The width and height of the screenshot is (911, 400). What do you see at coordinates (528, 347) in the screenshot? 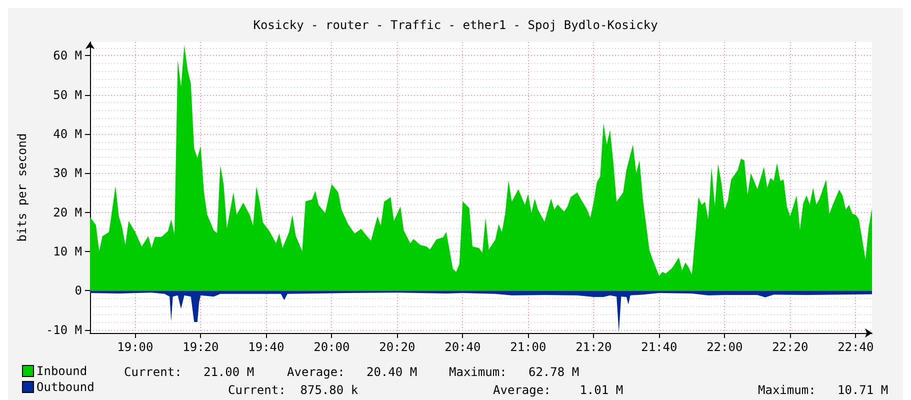
I see `x-tick-label: 21:00` at bounding box center [528, 347].